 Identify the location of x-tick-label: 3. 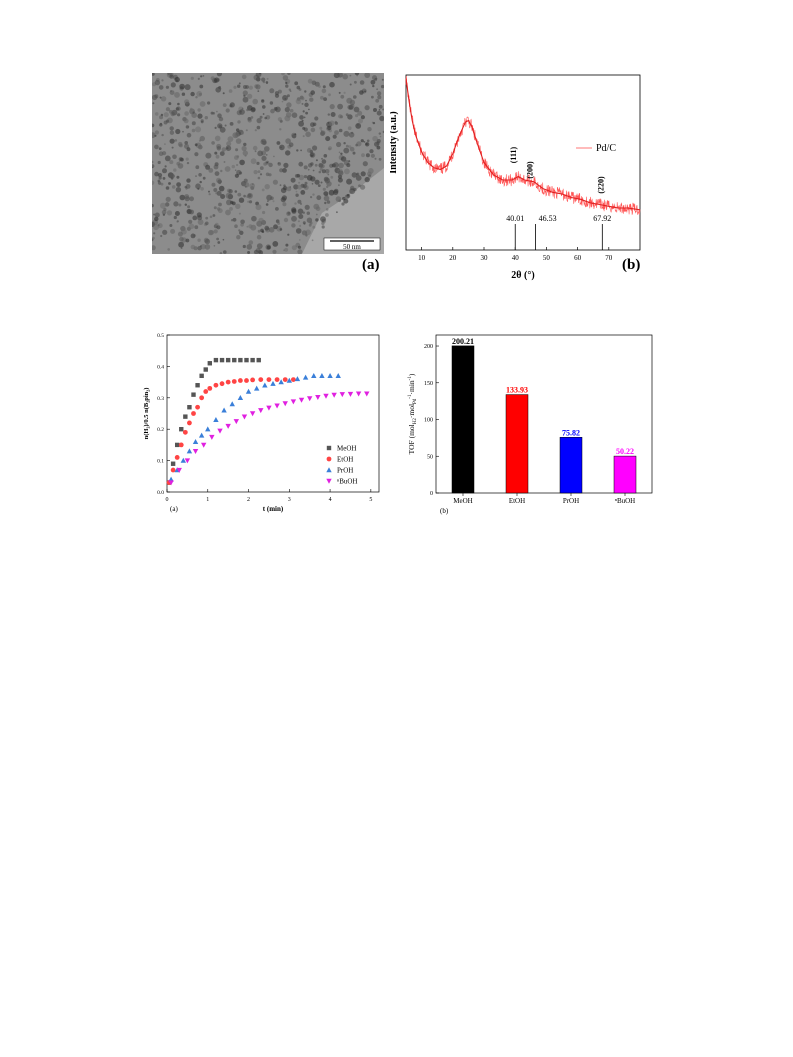
(289, 500).